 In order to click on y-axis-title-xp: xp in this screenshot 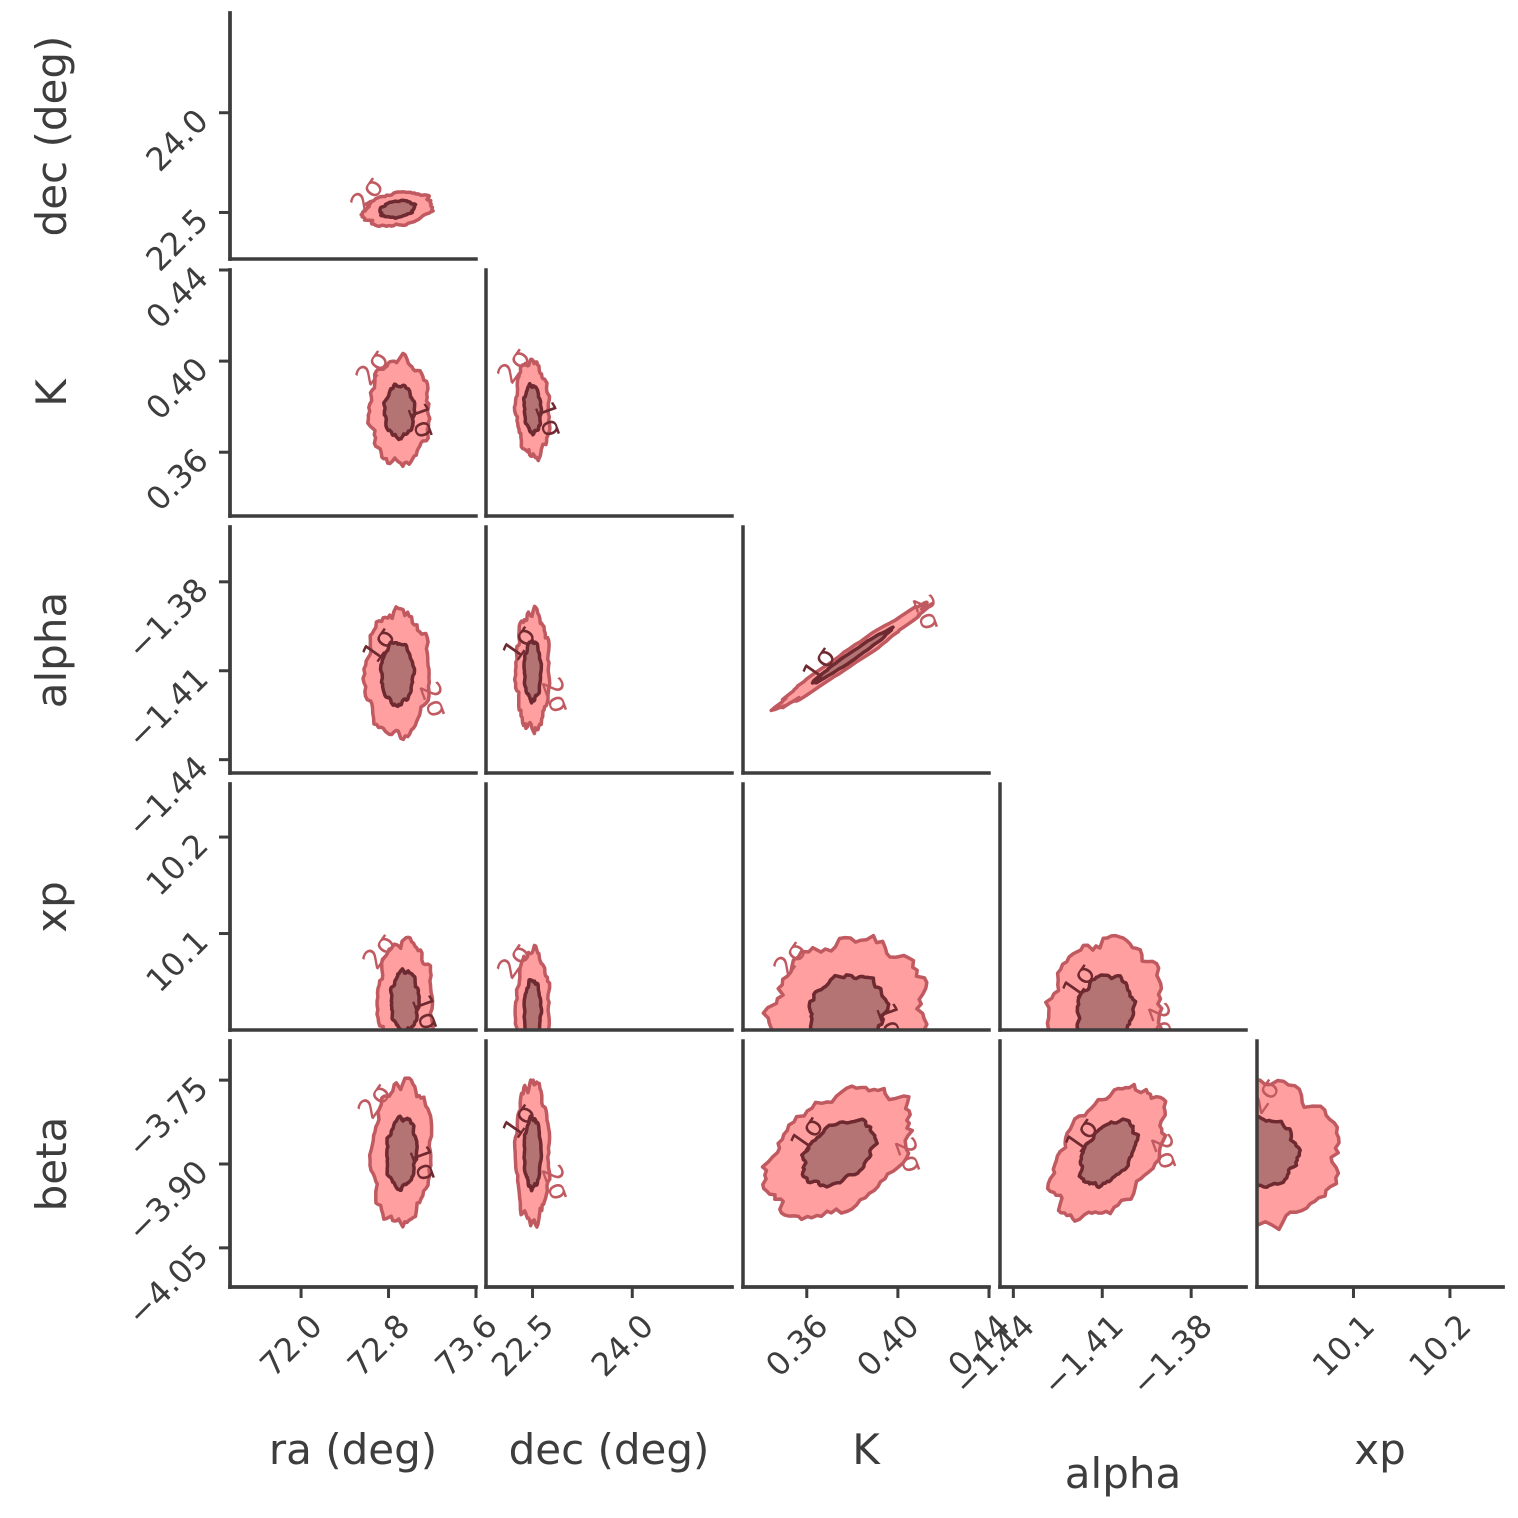, I will do `click(51, 907)`.